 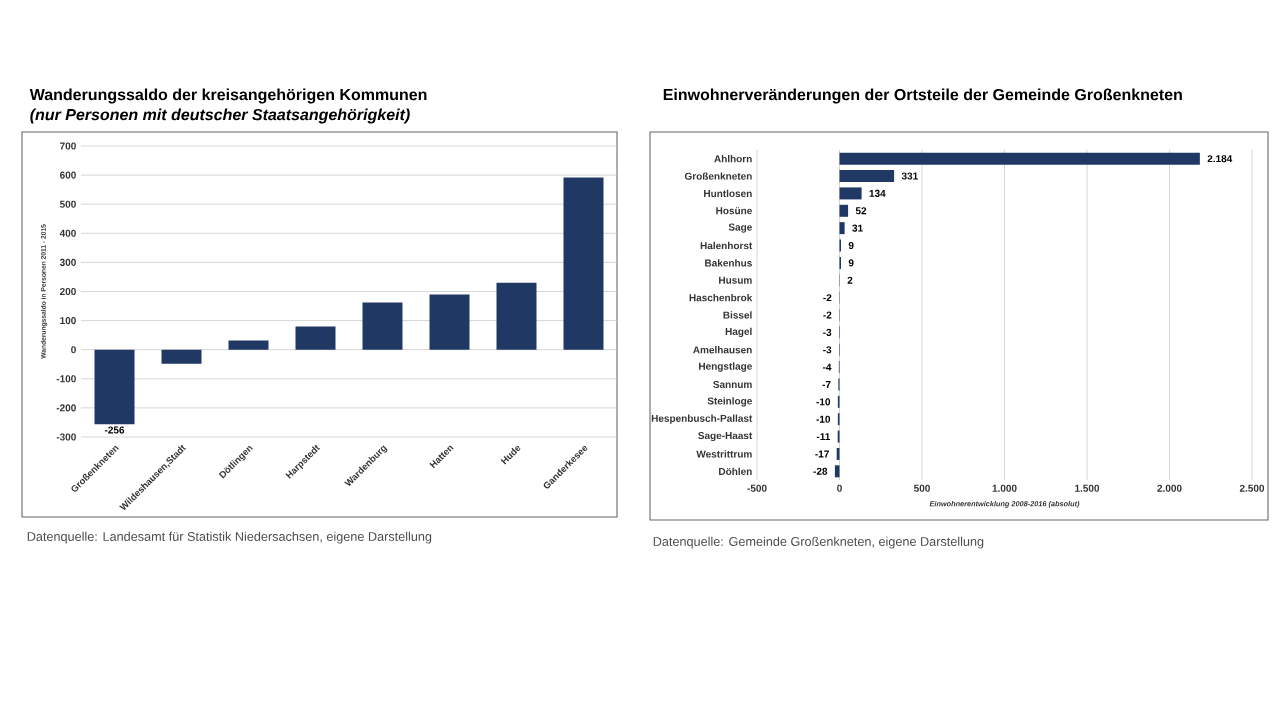 What do you see at coordinates (725, 367) in the screenshot?
I see `y-tick-label: Hengstlage` at bounding box center [725, 367].